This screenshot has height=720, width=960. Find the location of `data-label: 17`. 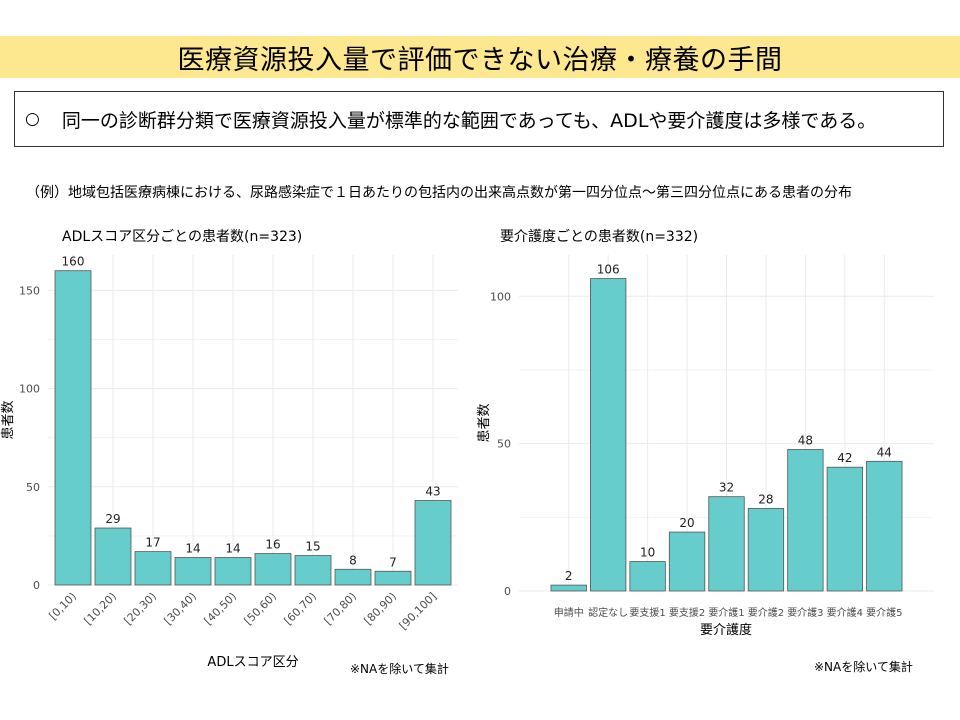

data-label: 17 is located at coordinates (152, 543).